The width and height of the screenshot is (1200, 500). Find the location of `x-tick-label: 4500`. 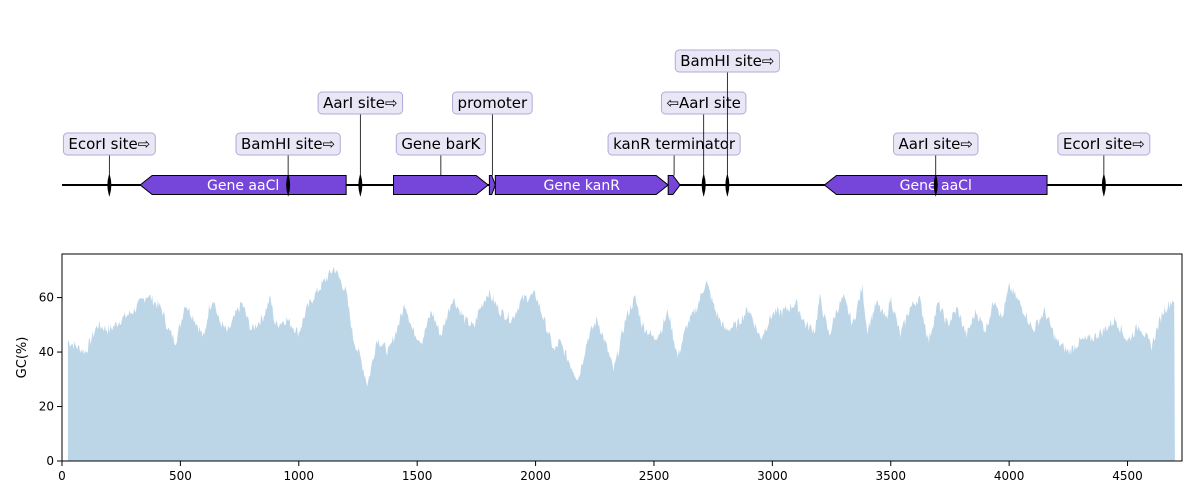

x-tick-label: 4500 is located at coordinates (1127, 476).